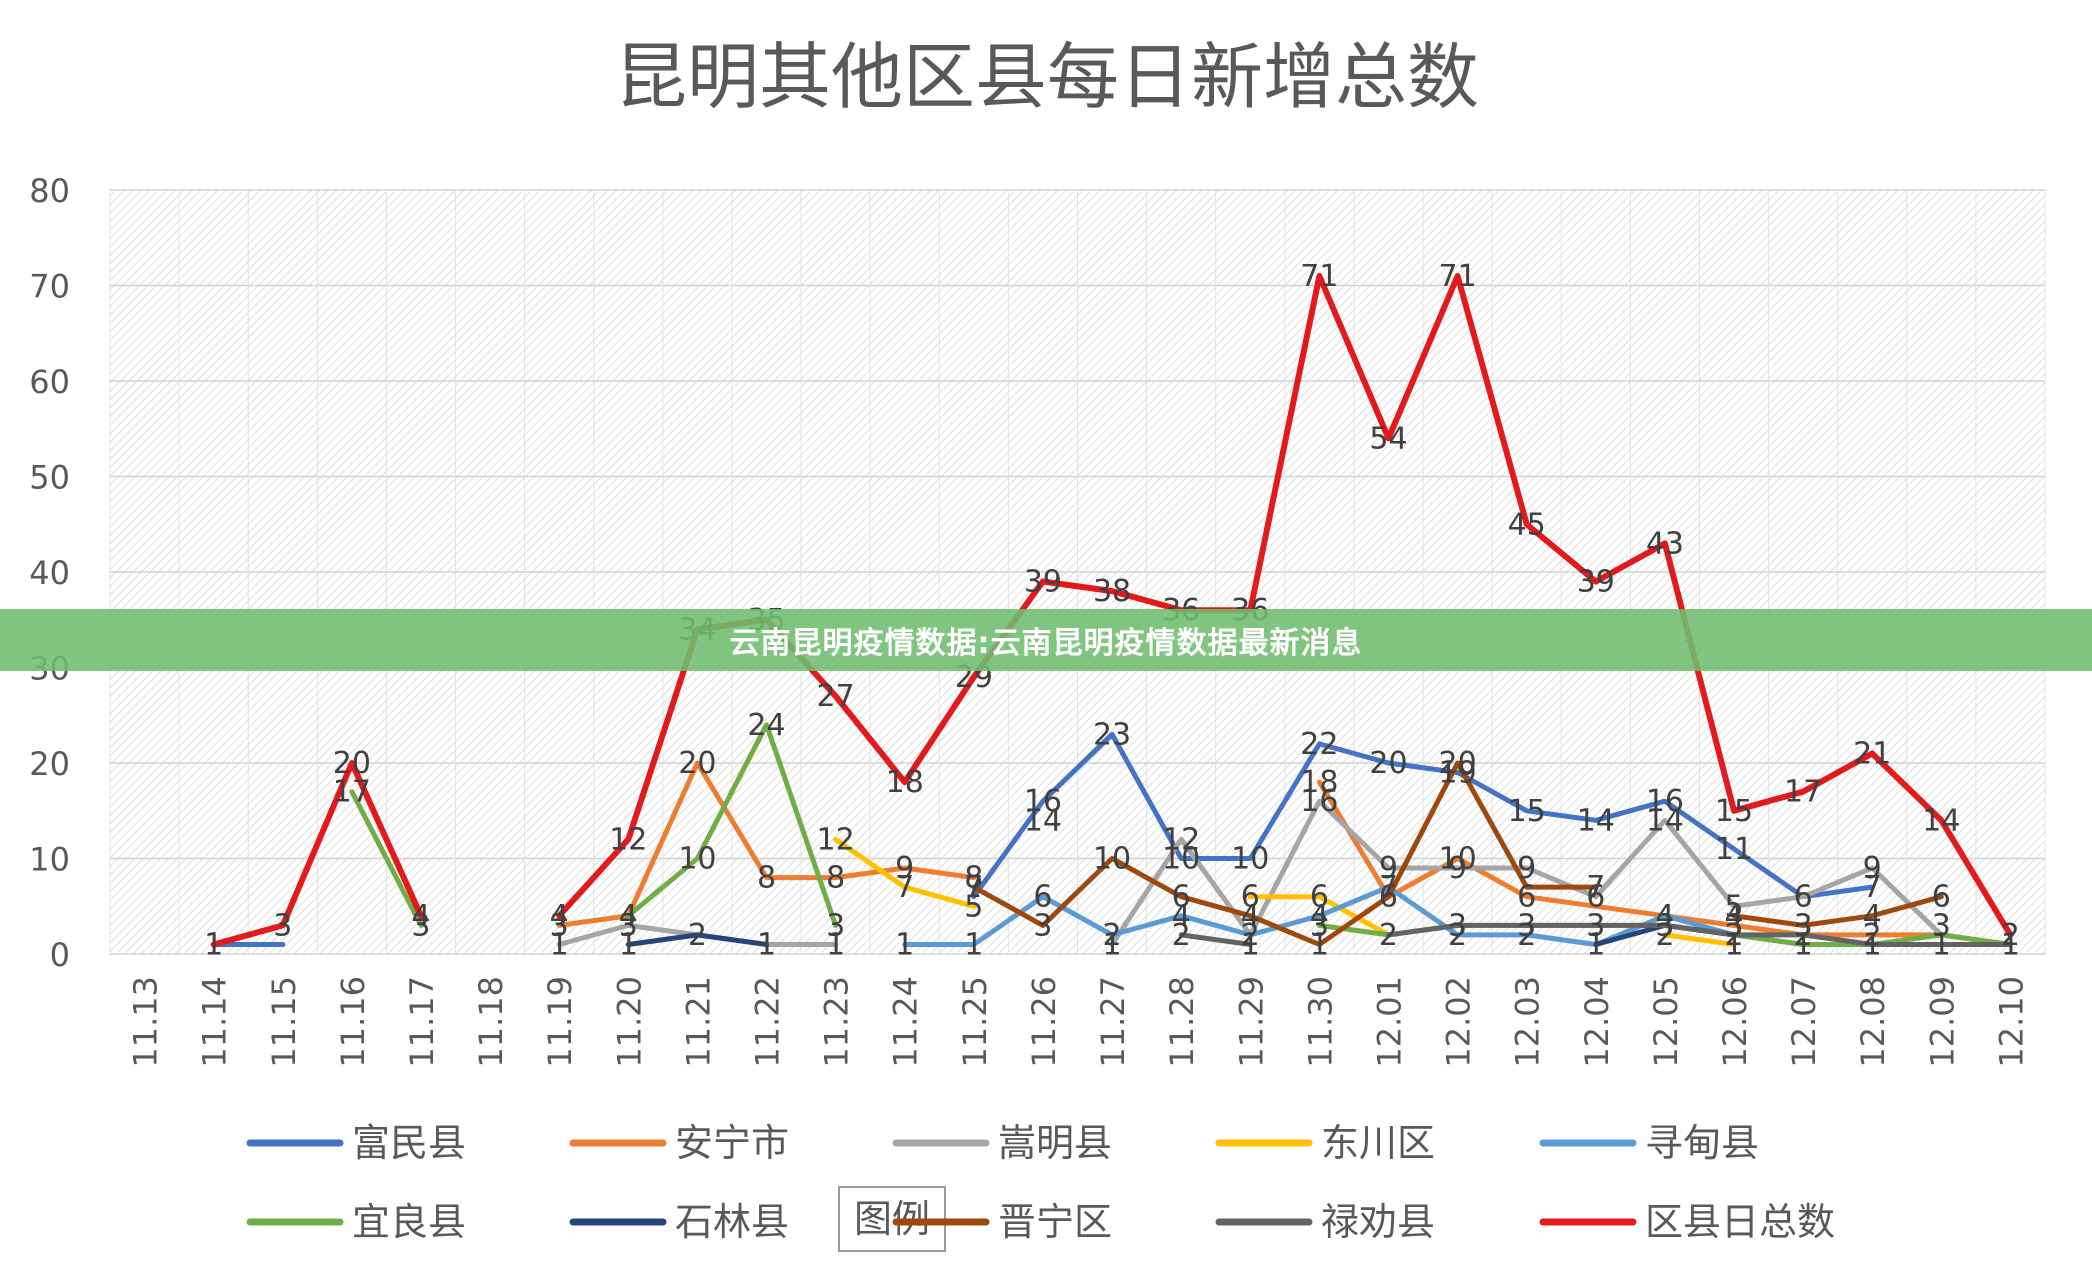 The width and height of the screenshot is (2092, 1280). I want to click on y-tick-label: 50, so click(49, 478).